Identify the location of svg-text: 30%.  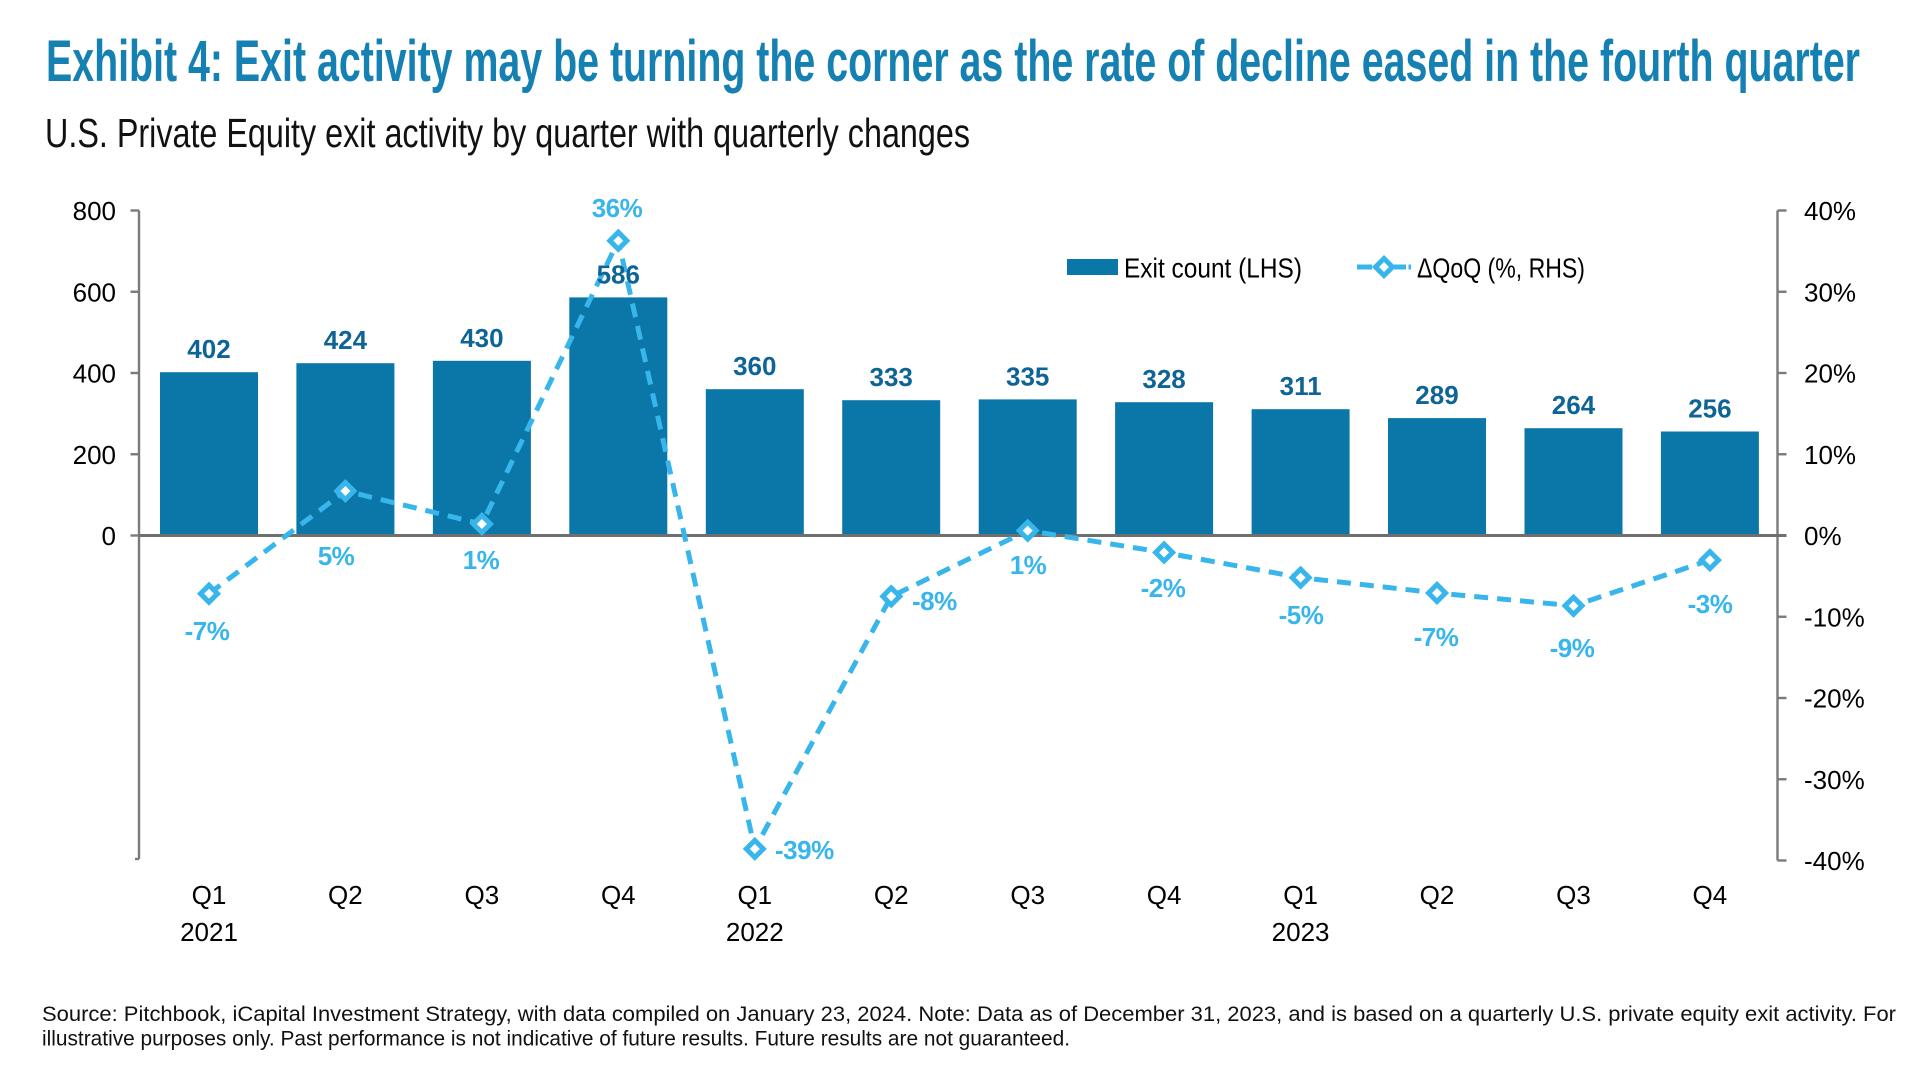
(1830, 292).